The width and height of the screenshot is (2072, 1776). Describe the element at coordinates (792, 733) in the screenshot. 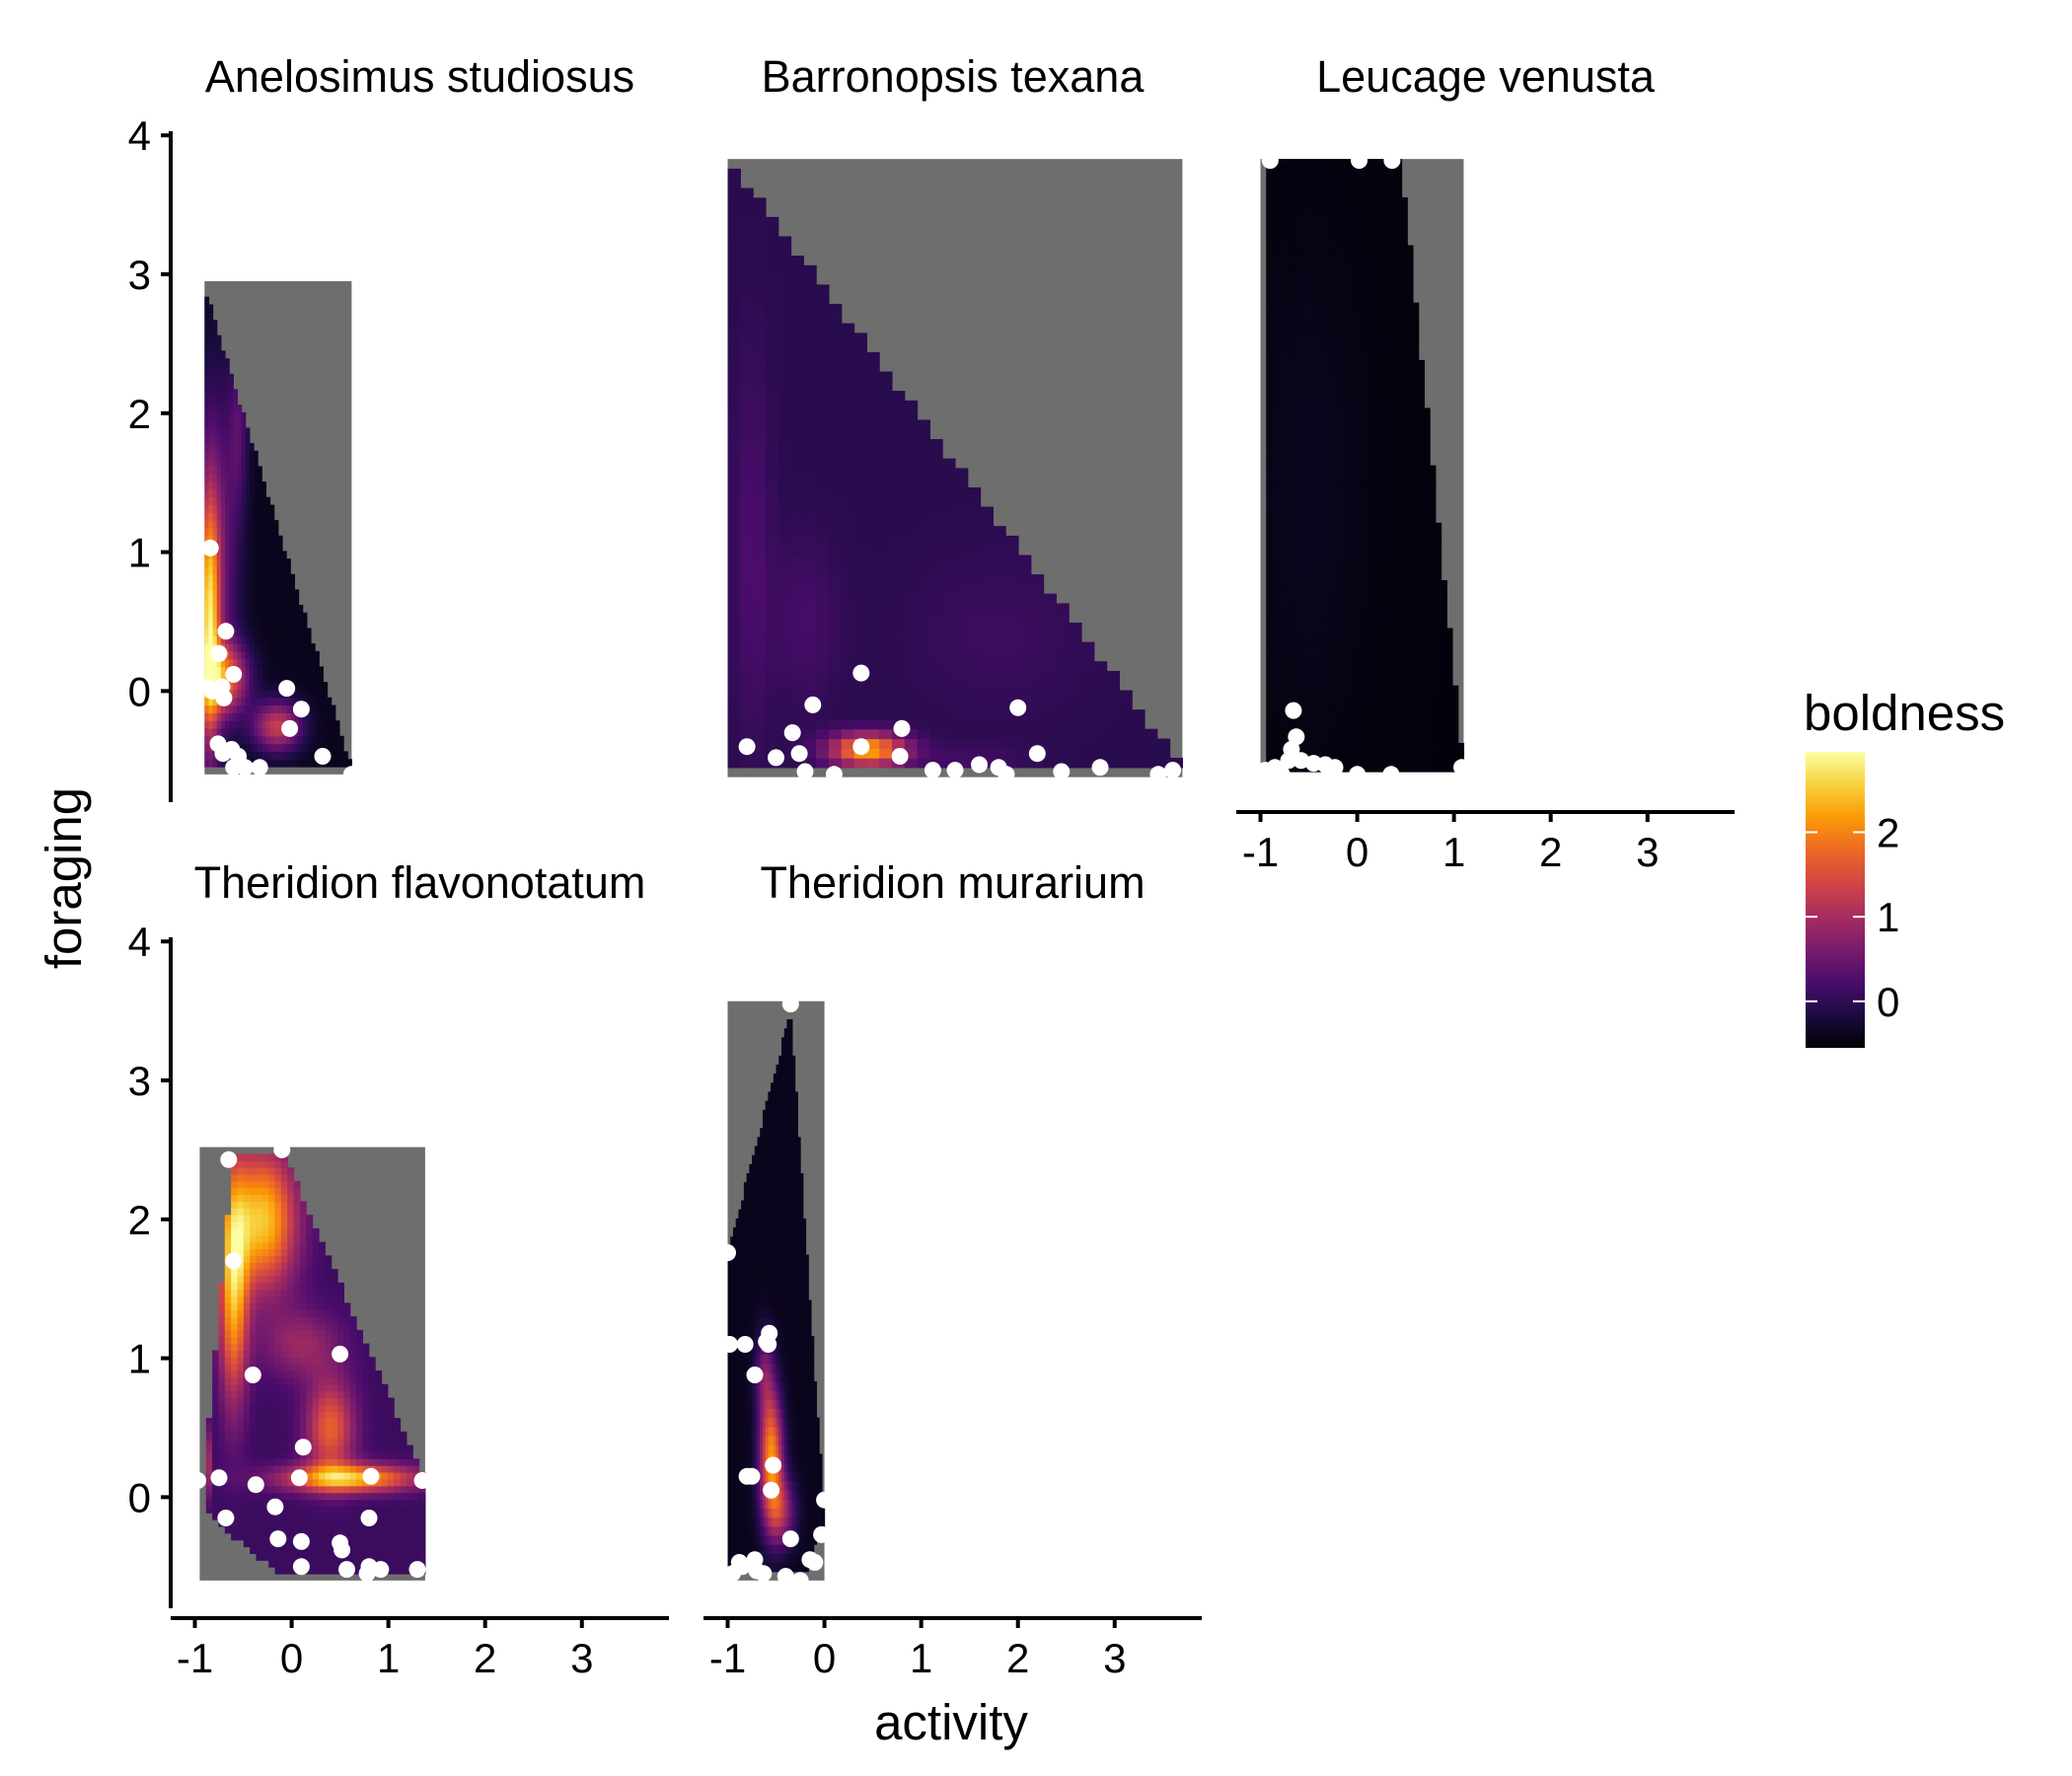

I see `data-point` at that location.